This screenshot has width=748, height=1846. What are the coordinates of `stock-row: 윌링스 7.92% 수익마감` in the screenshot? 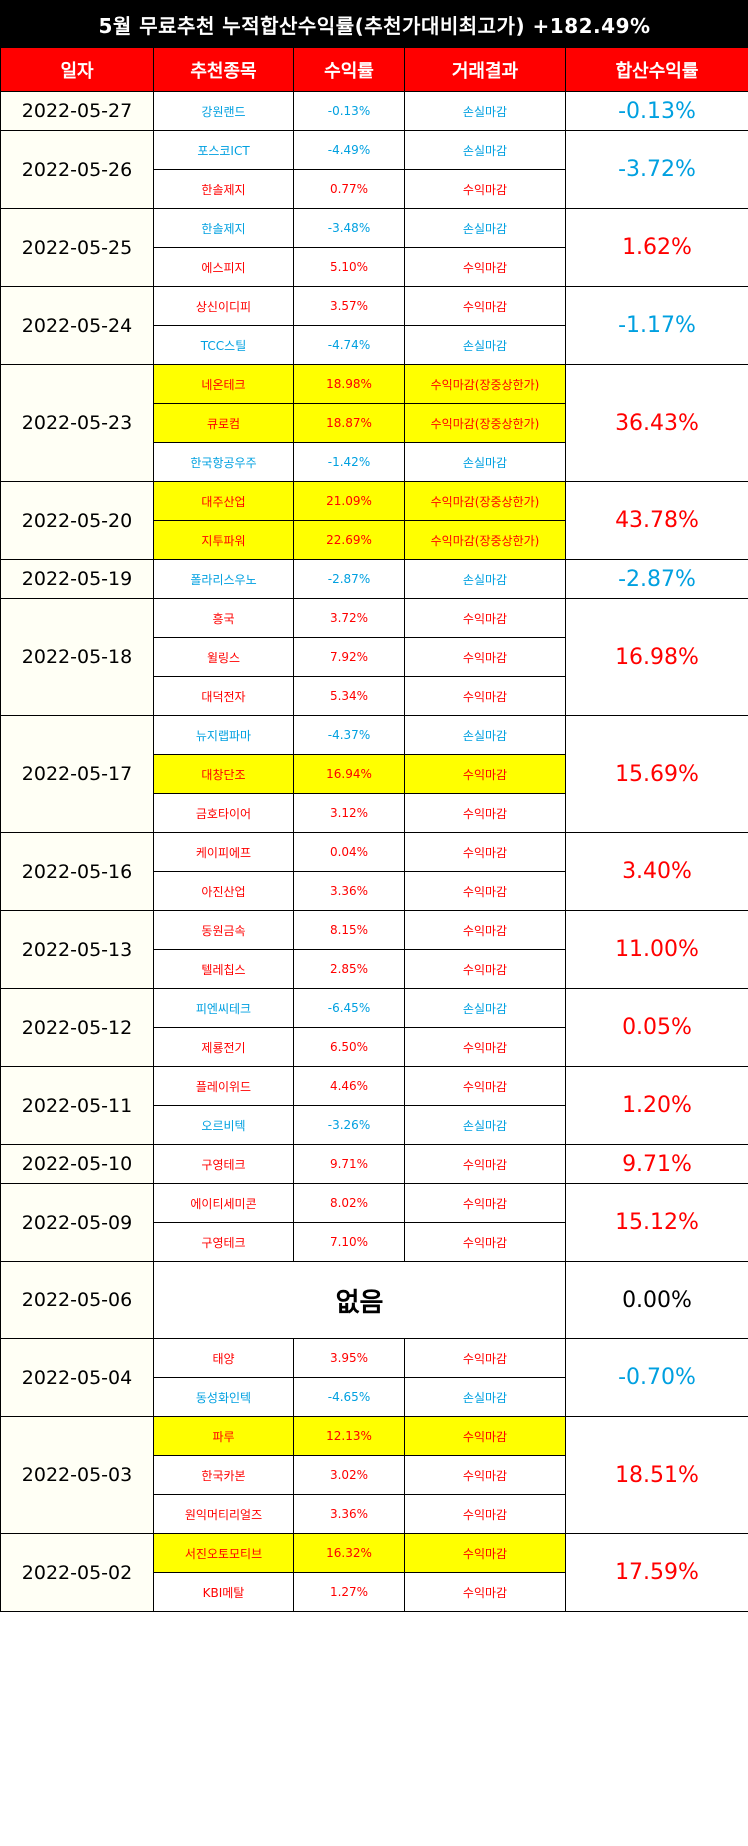 It's located at (374, 657).